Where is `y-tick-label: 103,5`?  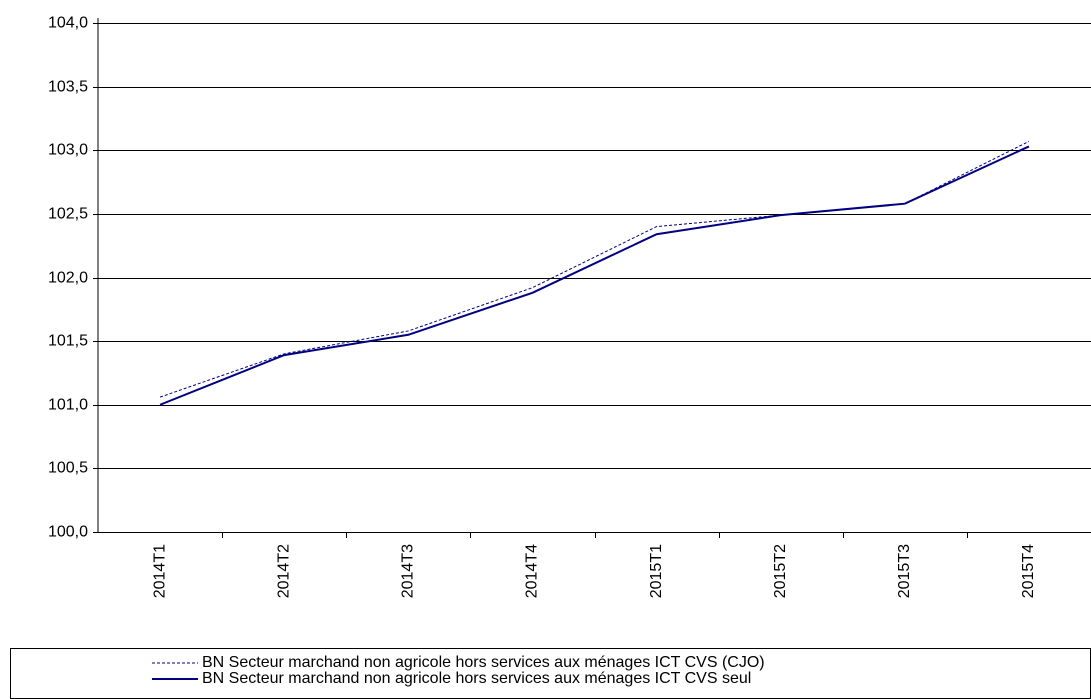
y-tick-label: 103,5 is located at coordinates (68, 87).